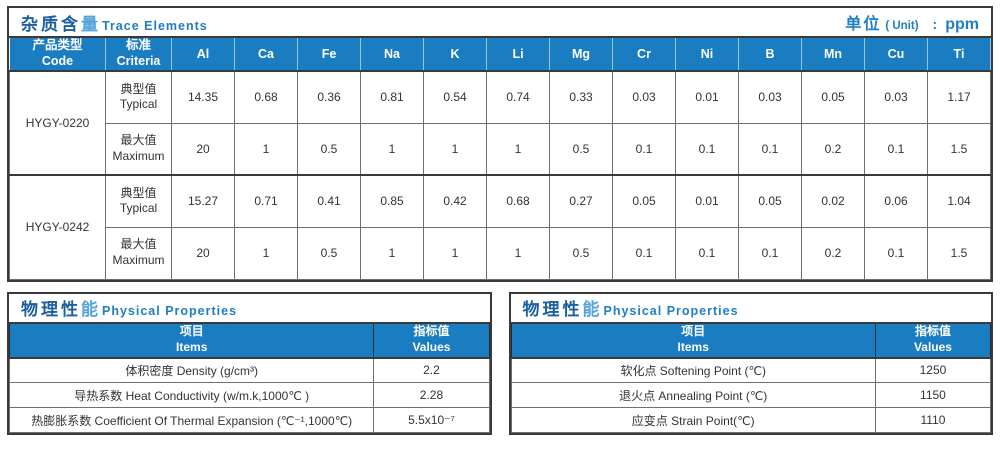 The image size is (1000, 452). Describe the element at coordinates (932, 331) in the screenshot. I see `col-header-values-zh: 指标值` at that location.